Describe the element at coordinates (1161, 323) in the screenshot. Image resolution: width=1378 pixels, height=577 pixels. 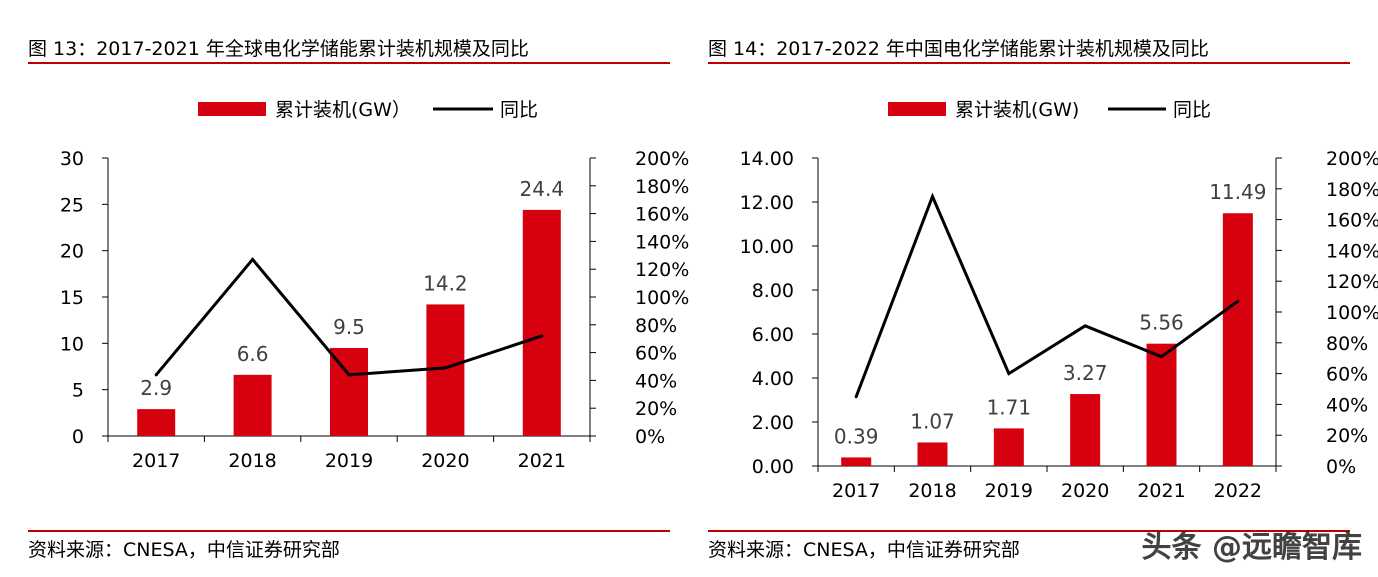
I see `bar-value-label: 5.56` at that location.